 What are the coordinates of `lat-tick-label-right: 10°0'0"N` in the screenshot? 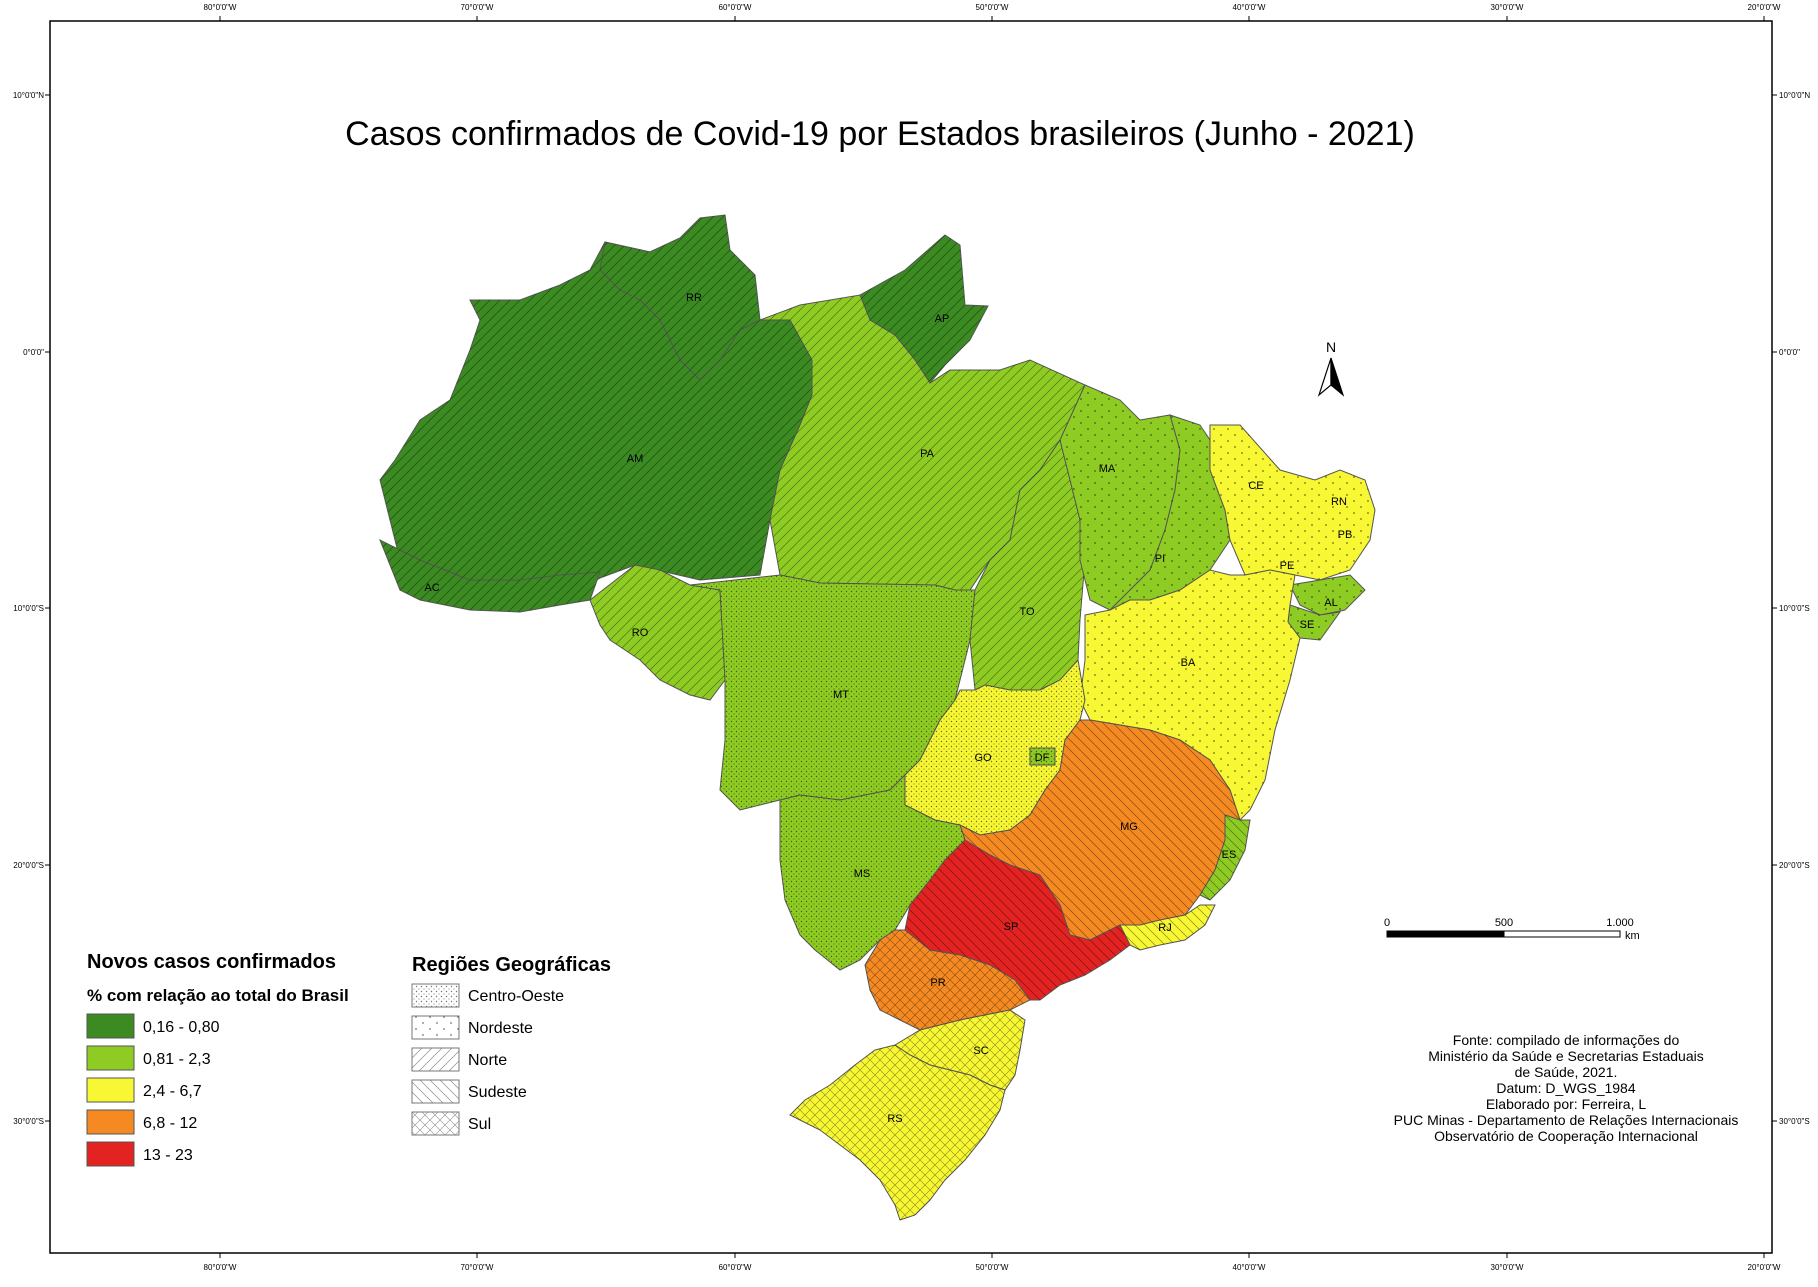 It's located at (1794, 95).